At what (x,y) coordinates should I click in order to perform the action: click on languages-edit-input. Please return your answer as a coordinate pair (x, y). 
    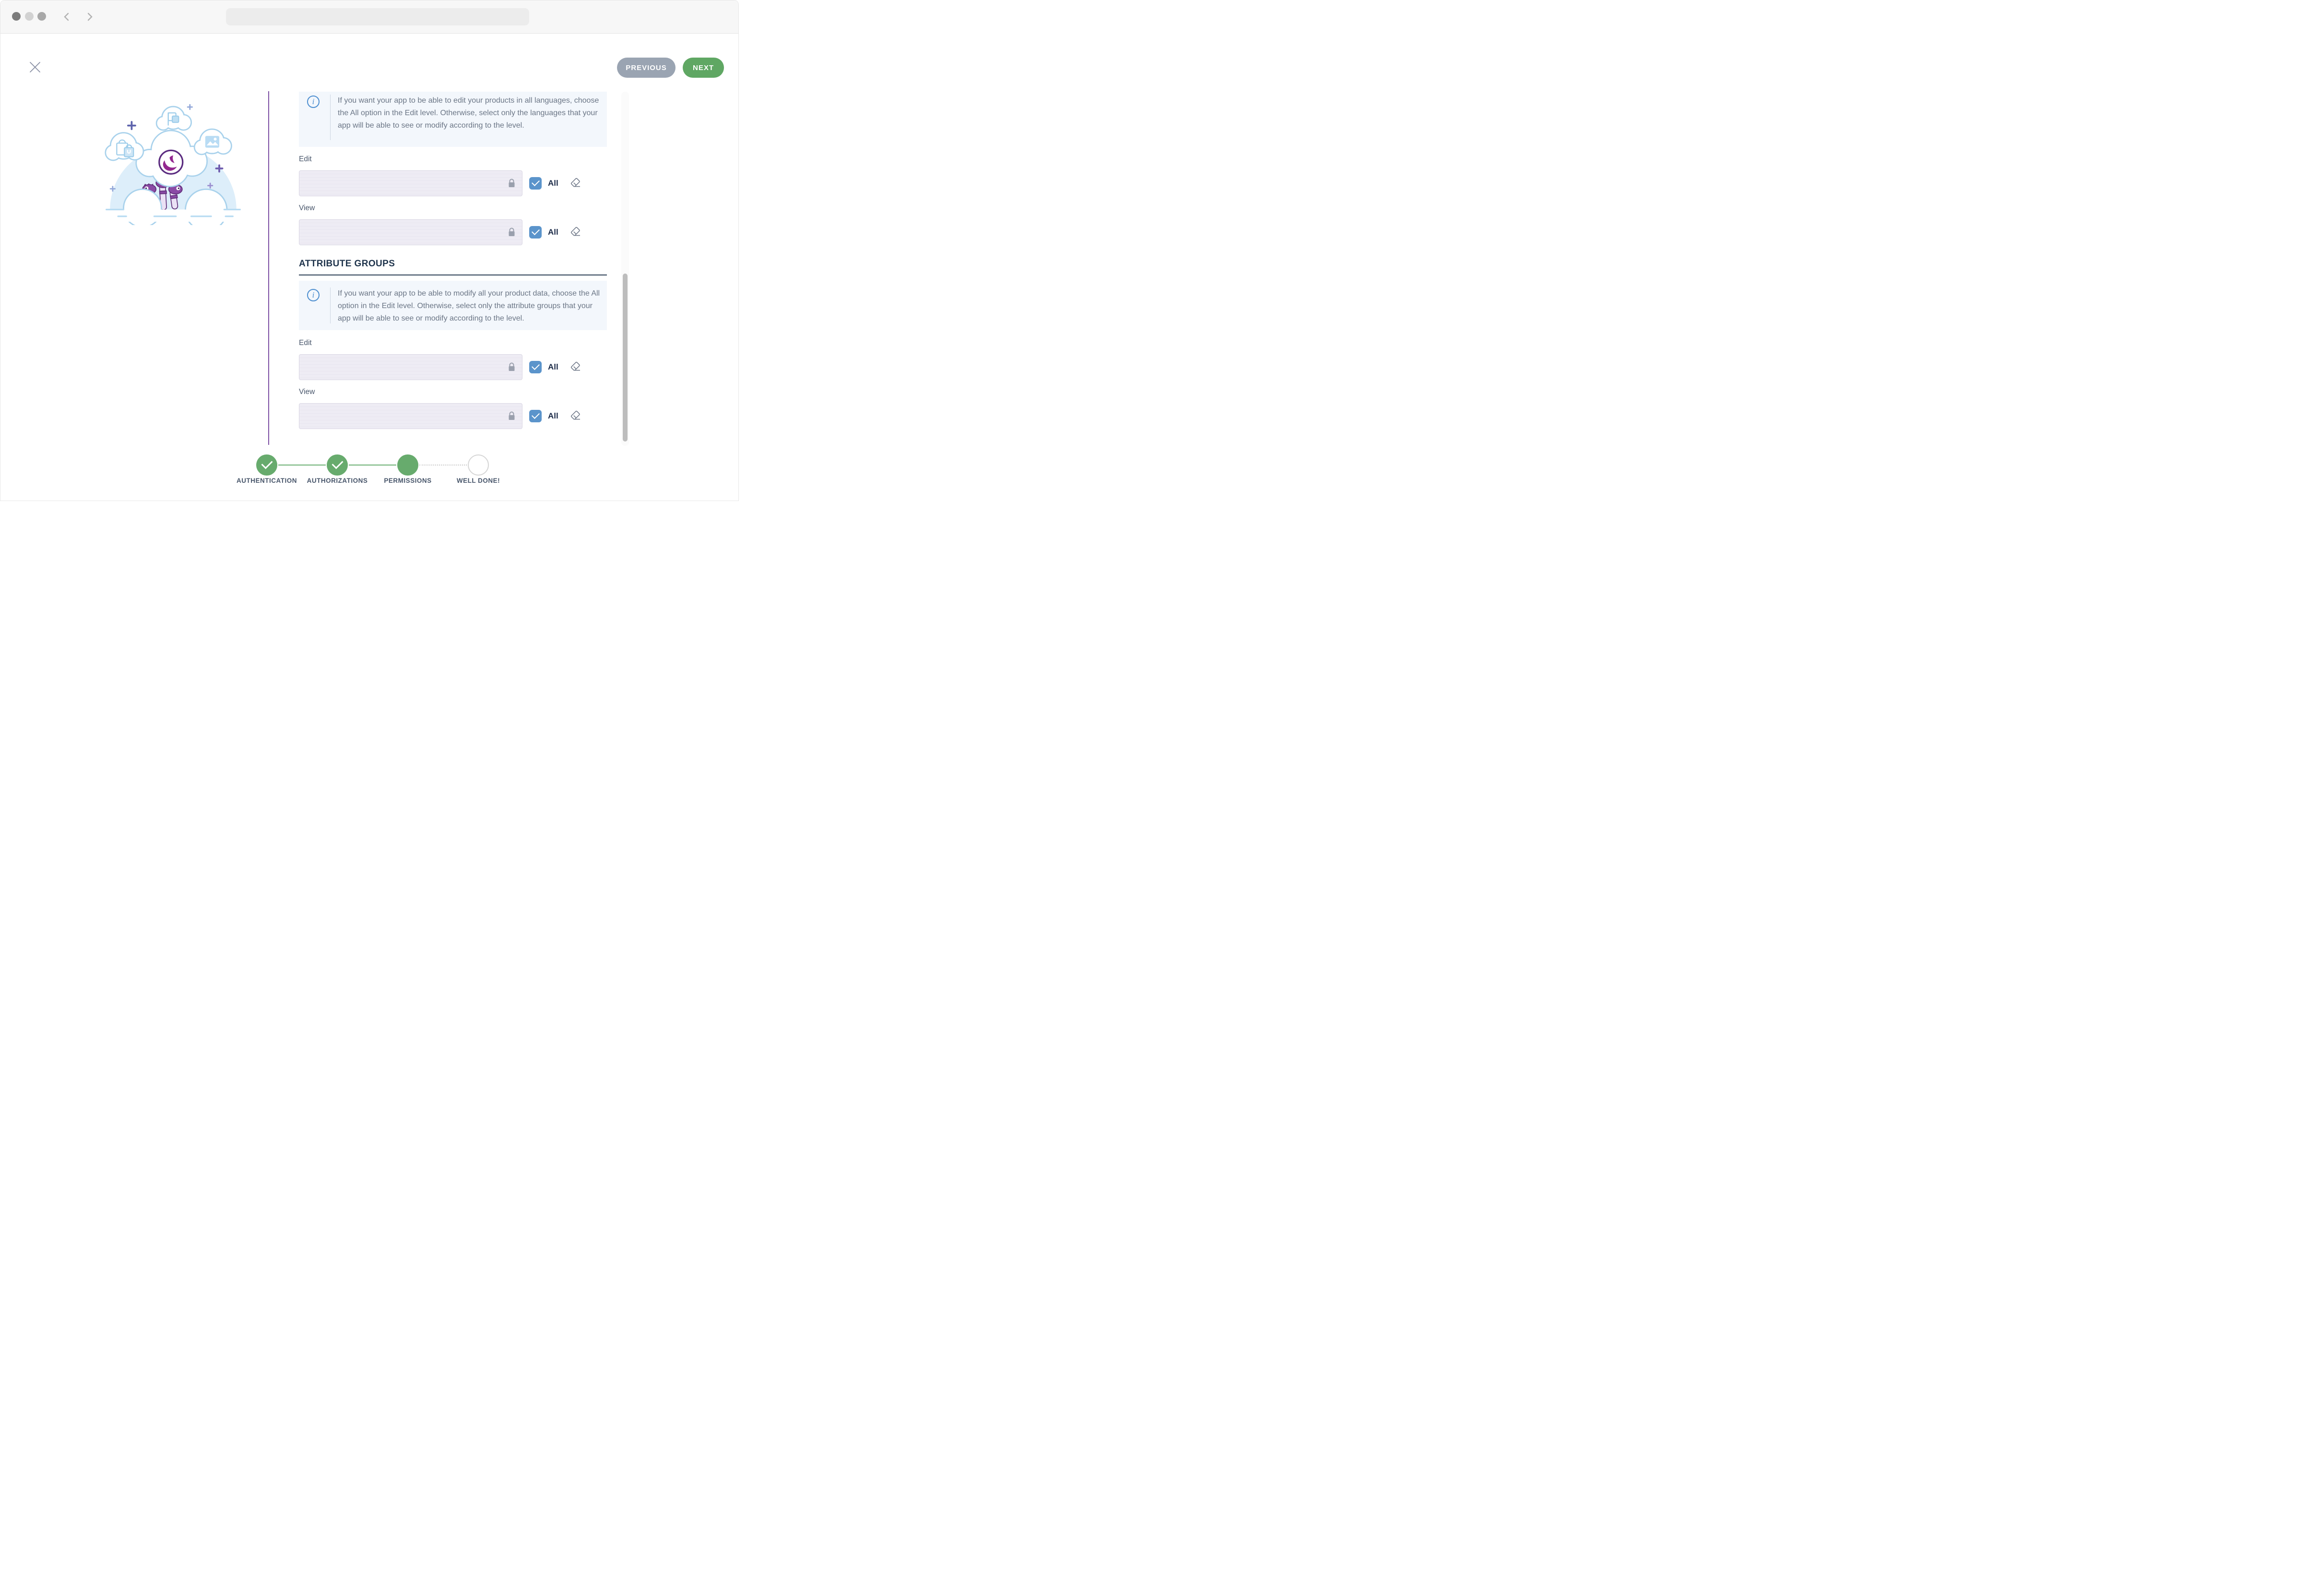
    Looking at the image, I should click on (410, 183).